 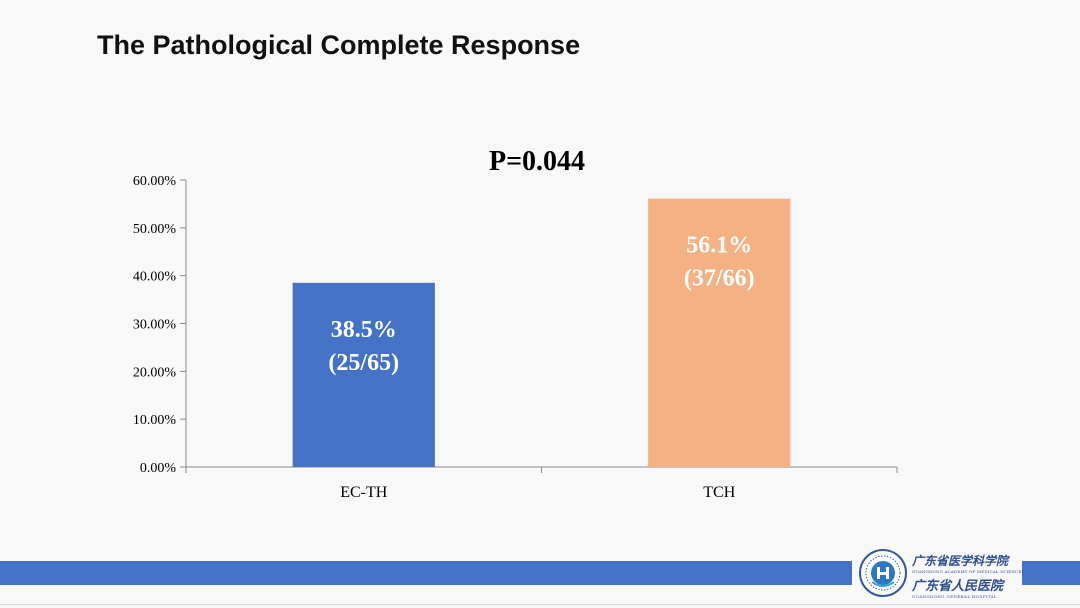 What do you see at coordinates (958, 586) in the screenshot?
I see `org-name-2: 广东省人民医院` at bounding box center [958, 586].